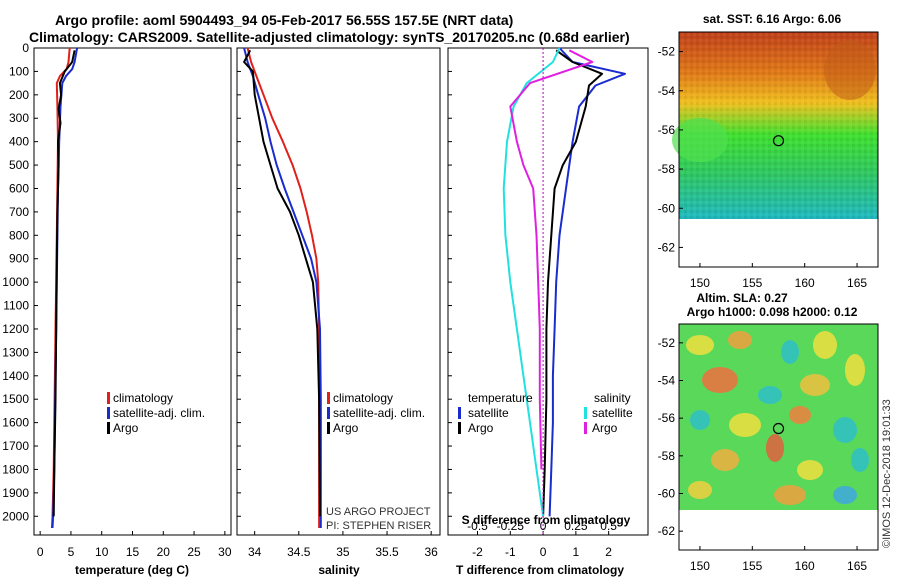  What do you see at coordinates (488, 413) in the screenshot?
I see `legend-t-satellite: satellite` at bounding box center [488, 413].